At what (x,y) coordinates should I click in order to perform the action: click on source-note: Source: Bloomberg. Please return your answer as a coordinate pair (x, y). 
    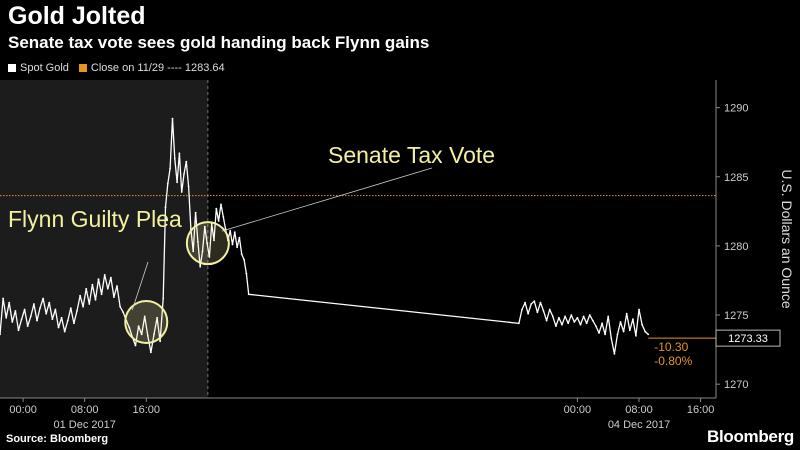
    Looking at the image, I should click on (57, 439).